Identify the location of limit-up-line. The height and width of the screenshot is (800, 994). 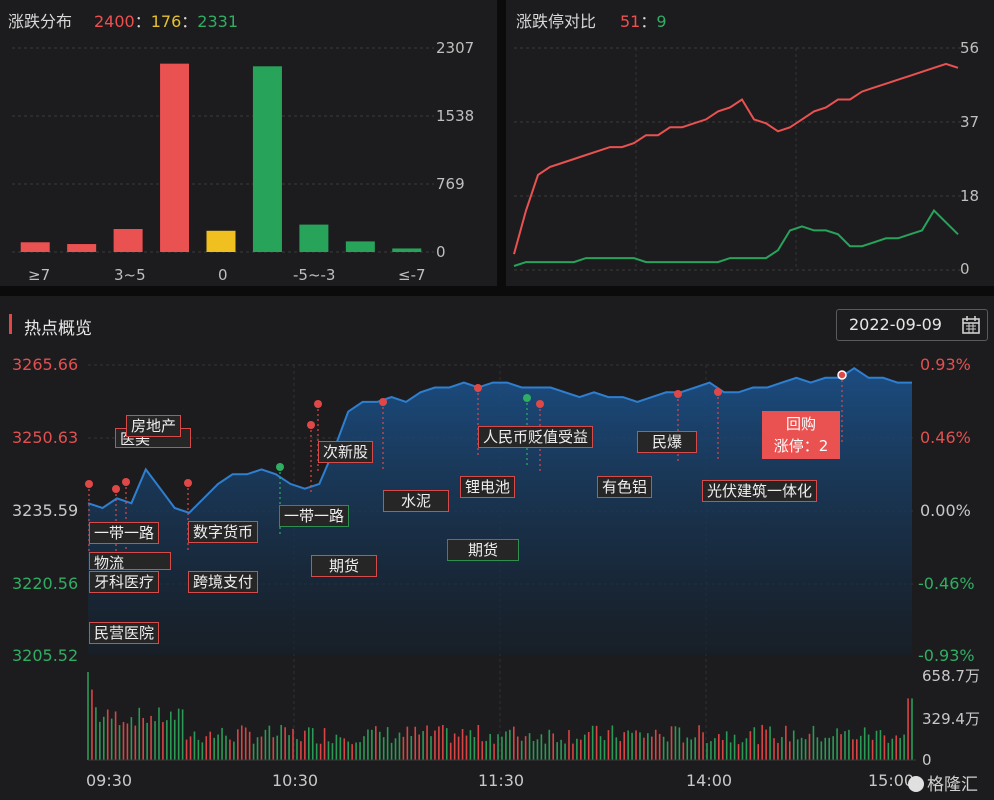
(736, 158).